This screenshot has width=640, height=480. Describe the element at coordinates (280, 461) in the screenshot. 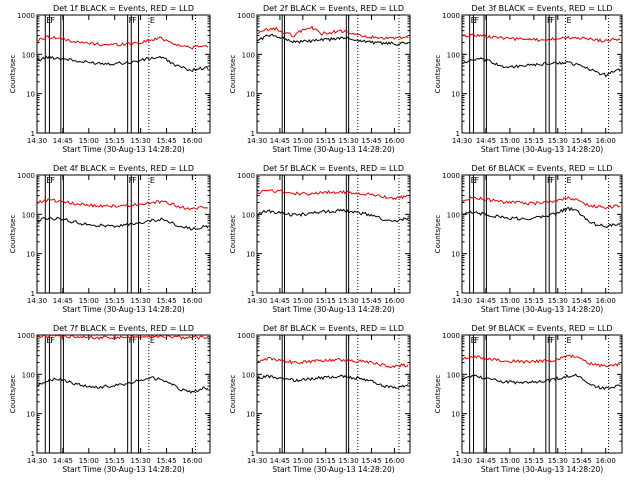

I see `panel-8-xtick-label: 14:45` at that location.